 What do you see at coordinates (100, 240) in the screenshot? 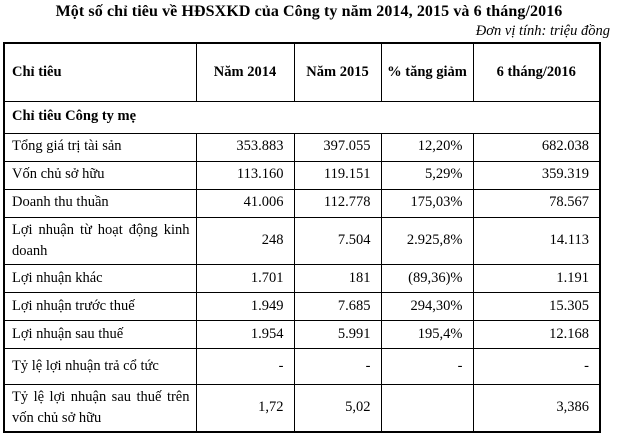
I see `row-label: Lợi nhuận từ hoạt động kinh doanh` at bounding box center [100, 240].